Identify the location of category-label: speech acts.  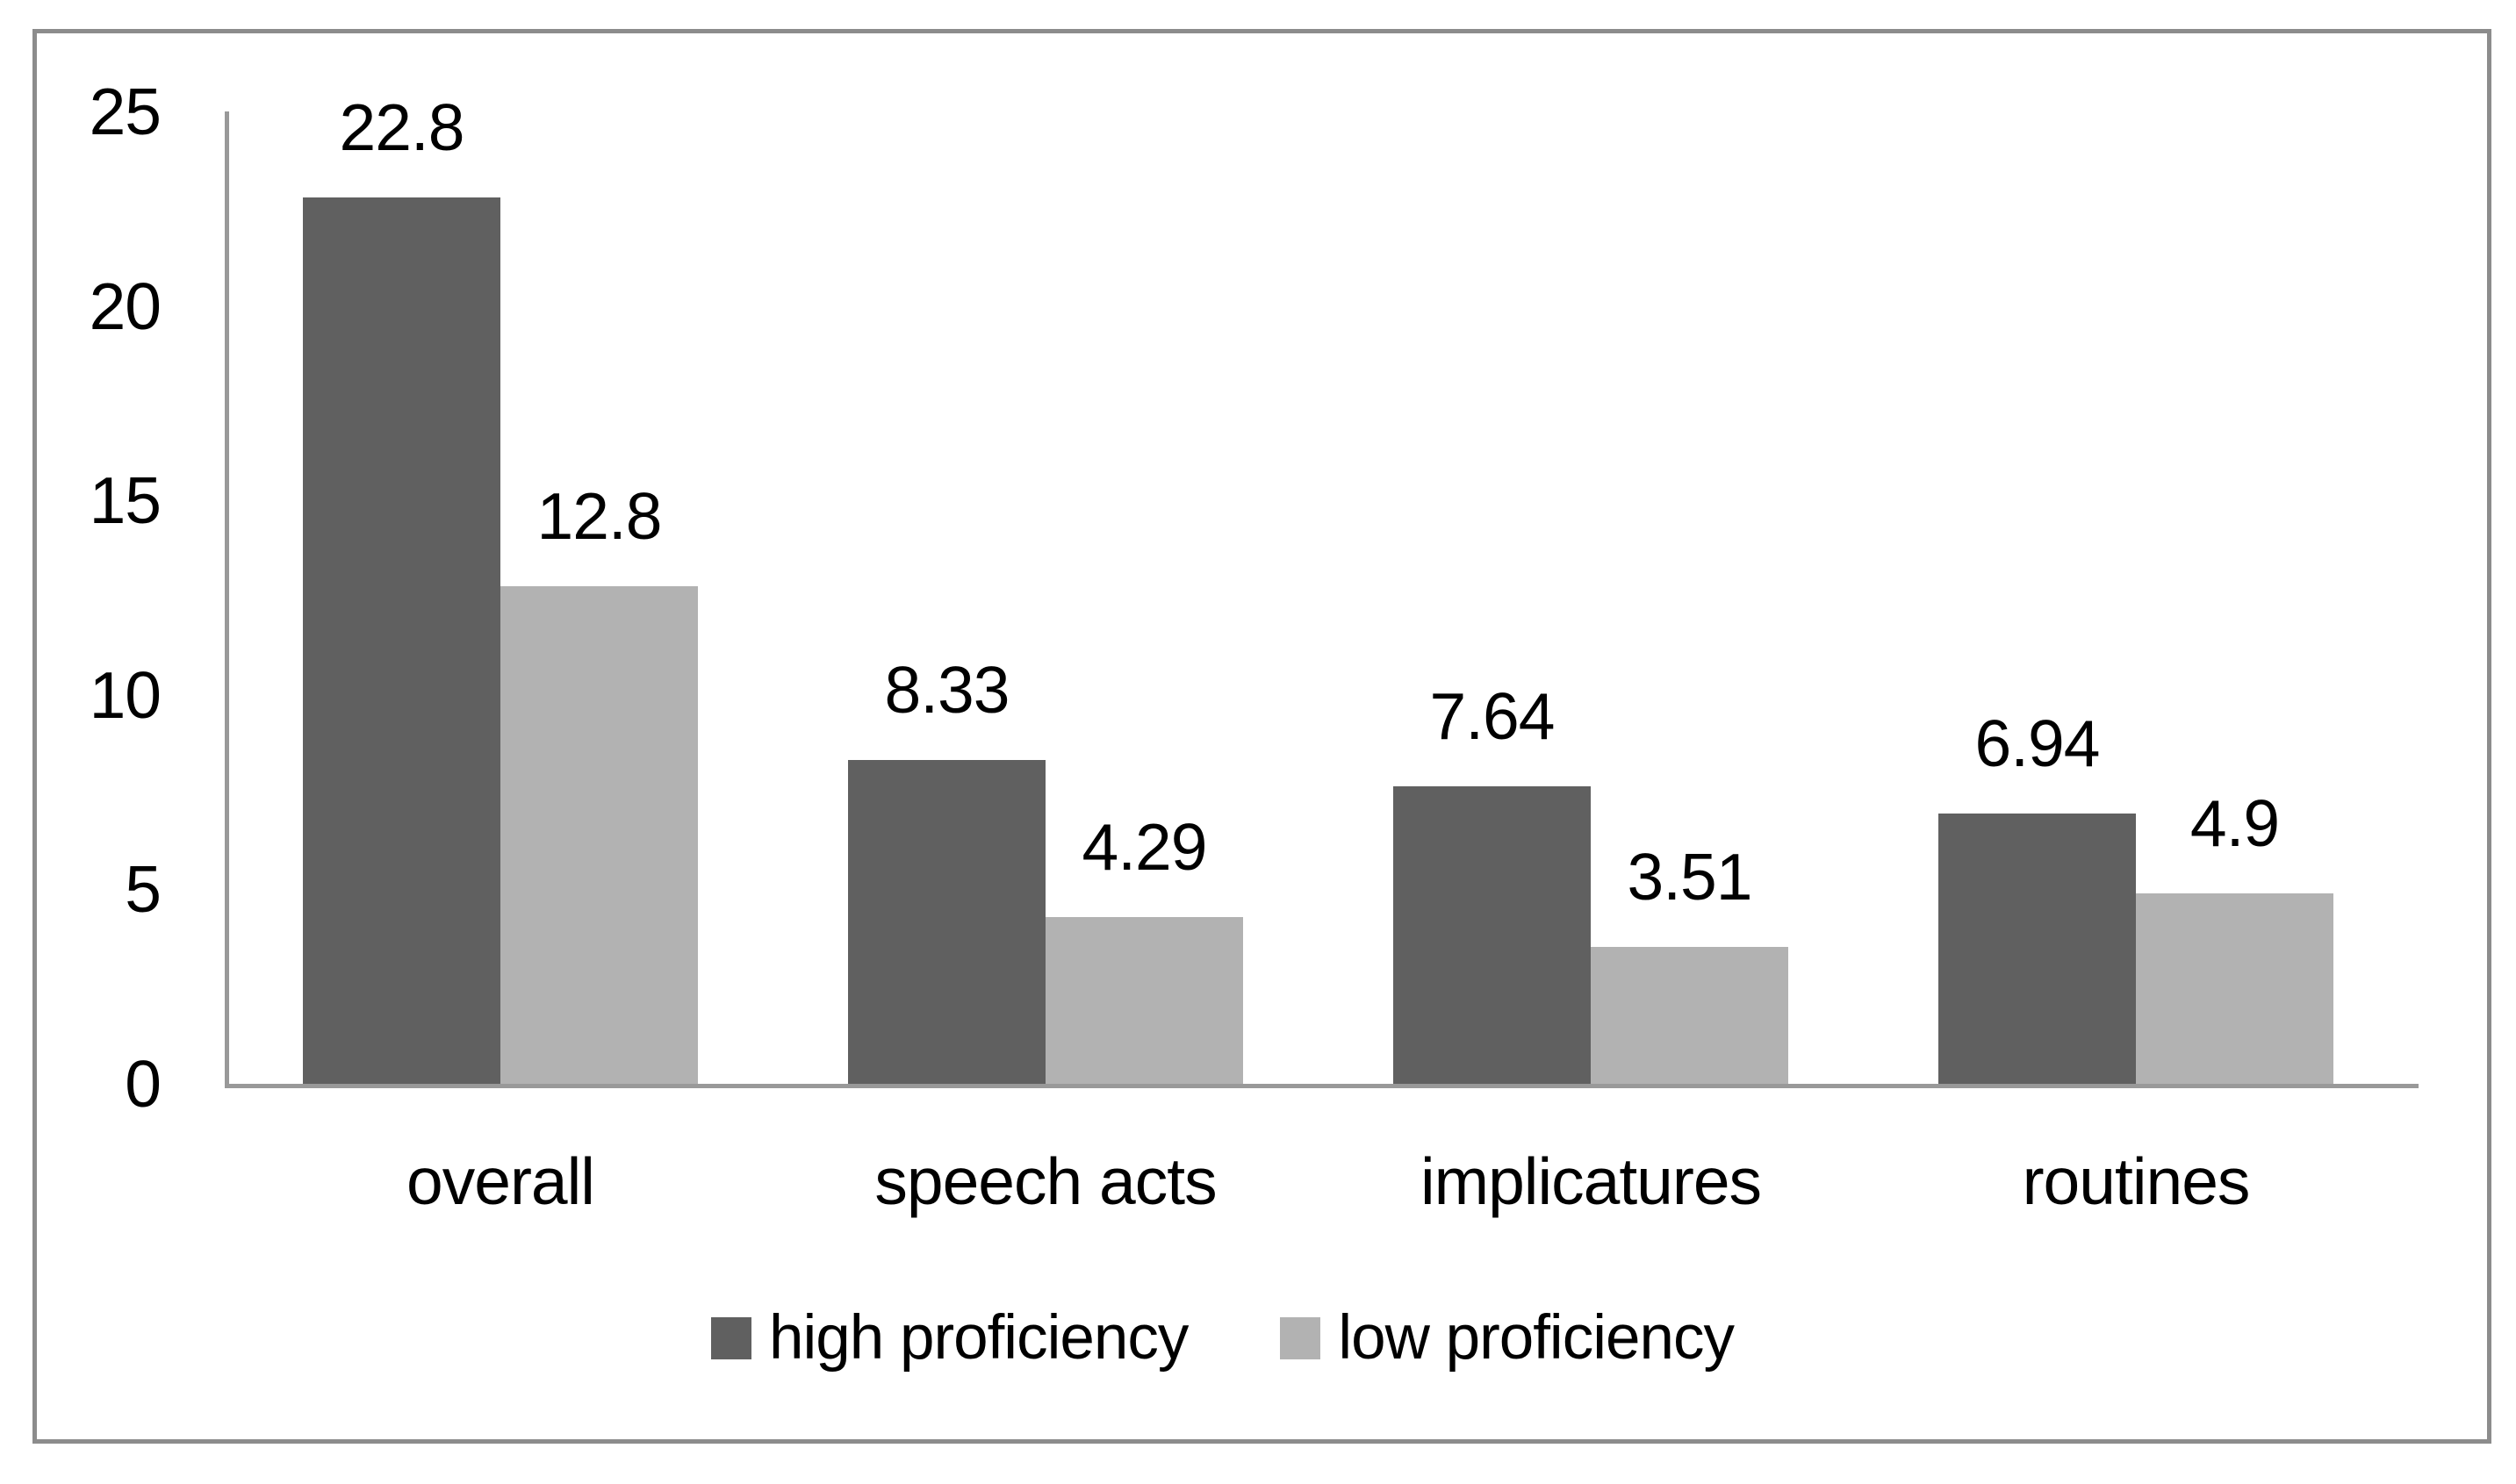
(1045, 1181).